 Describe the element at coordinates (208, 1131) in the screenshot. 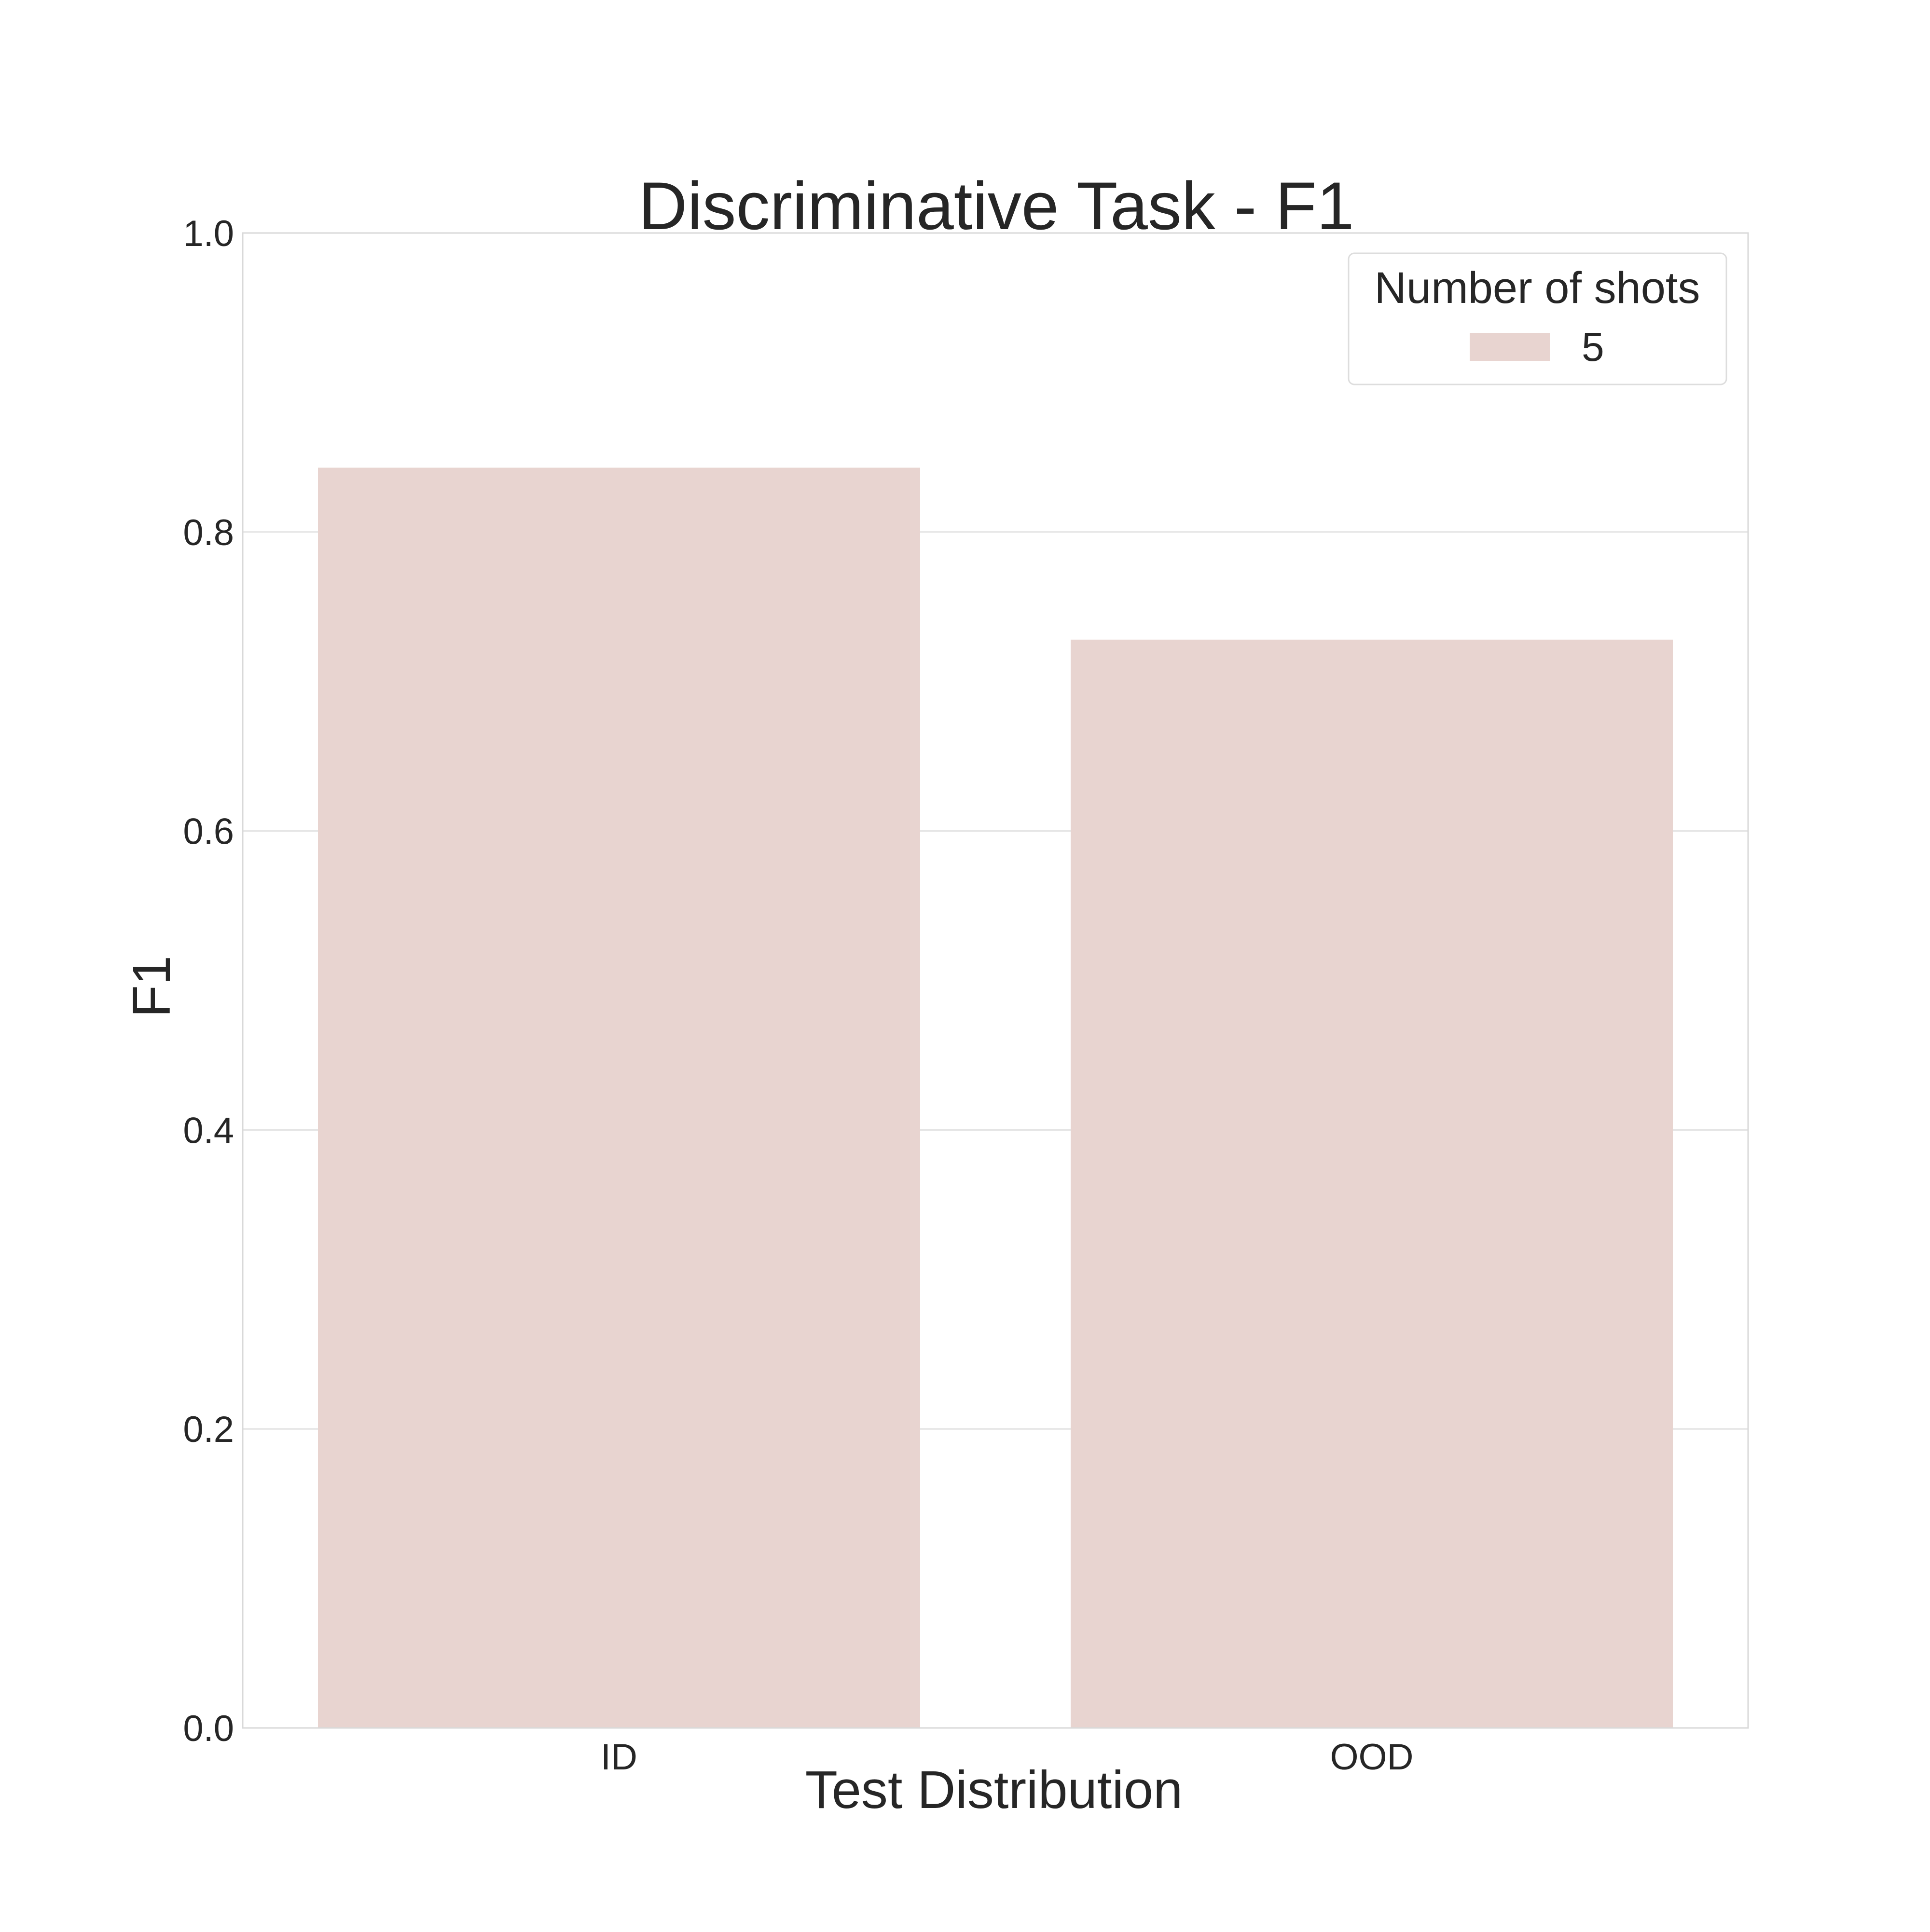

I see `y-tick-label: 0.4` at that location.